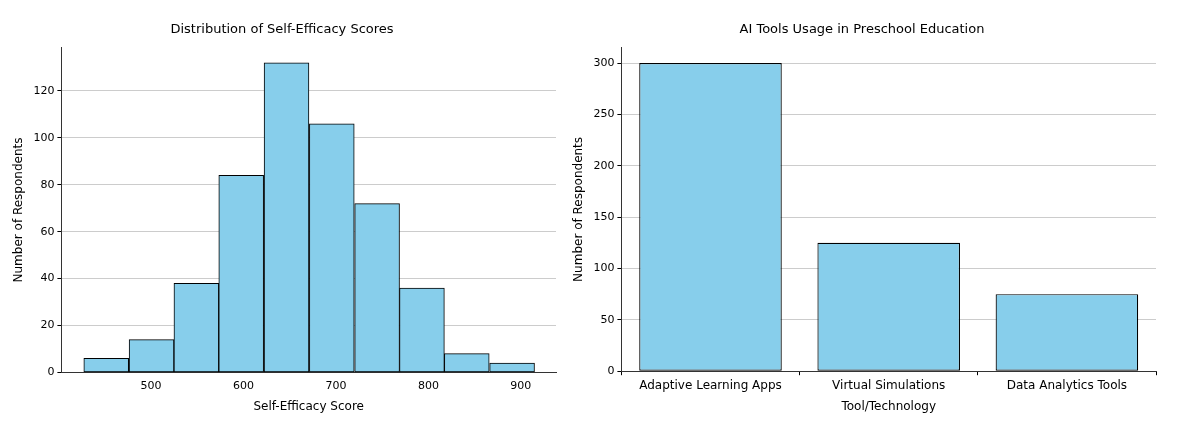 This screenshot has height=428, width=1178. I want to click on y-tick-label: 250, so click(604, 114).